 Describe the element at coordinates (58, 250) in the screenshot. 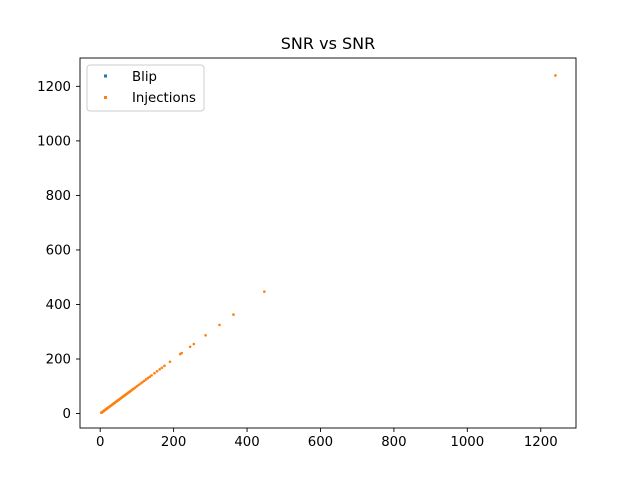

I see `y-tick-label-600: 600` at that location.